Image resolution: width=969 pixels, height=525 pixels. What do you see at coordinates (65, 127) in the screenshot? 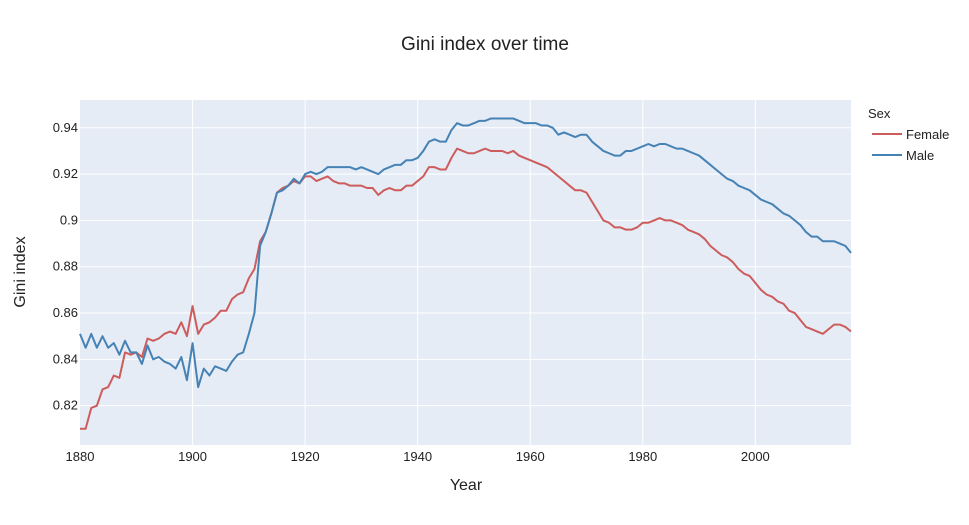
I see `y-tick-label: 0.94` at bounding box center [65, 127].